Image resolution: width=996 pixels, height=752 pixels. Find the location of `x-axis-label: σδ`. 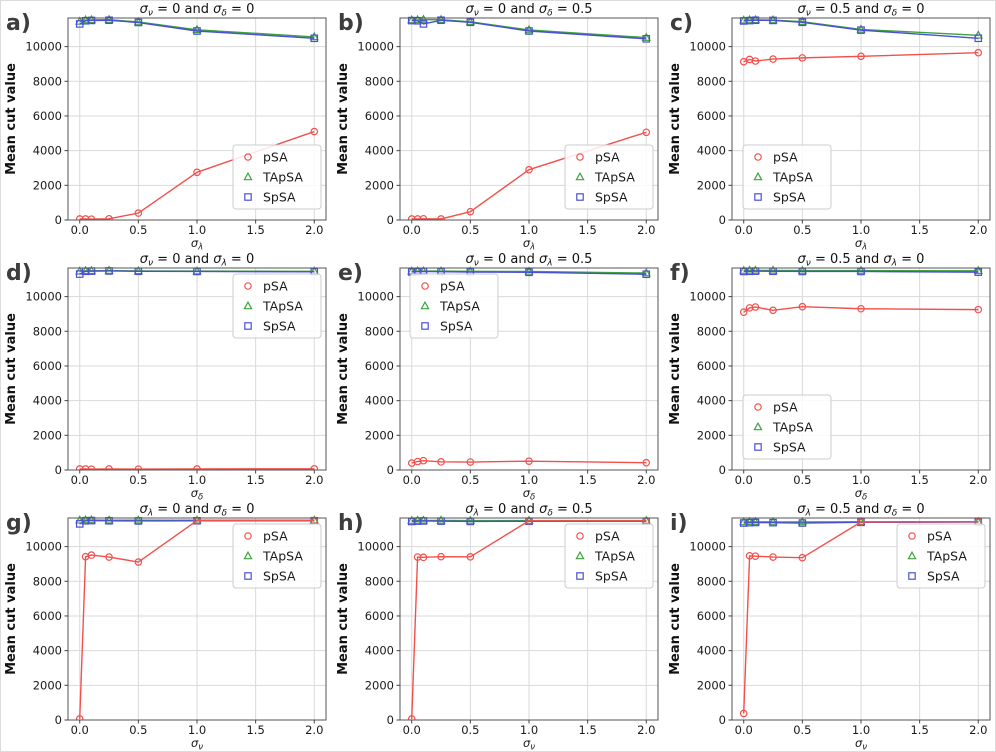

x-axis-label: σδ is located at coordinates (197, 493).